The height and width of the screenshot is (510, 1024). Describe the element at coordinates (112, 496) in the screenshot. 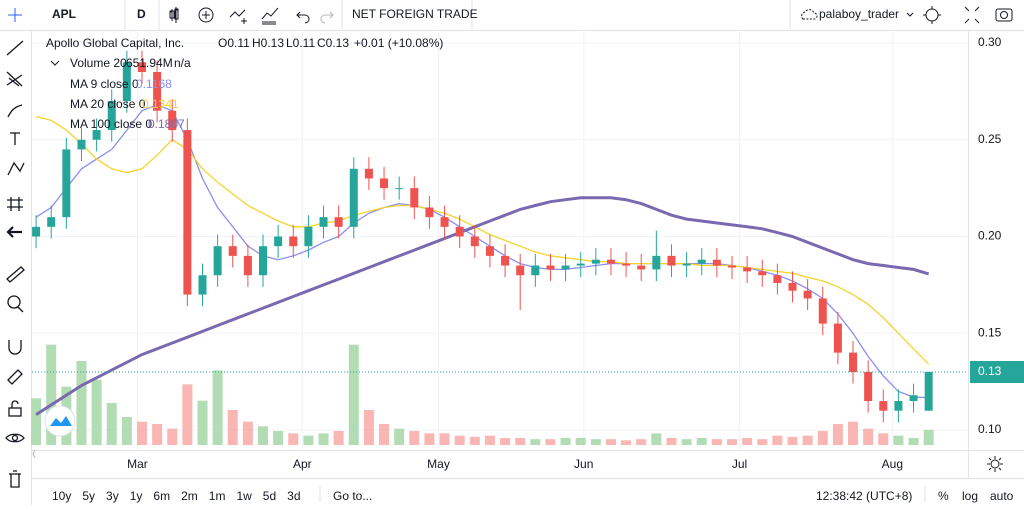

I see `range-button: 3y` at that location.